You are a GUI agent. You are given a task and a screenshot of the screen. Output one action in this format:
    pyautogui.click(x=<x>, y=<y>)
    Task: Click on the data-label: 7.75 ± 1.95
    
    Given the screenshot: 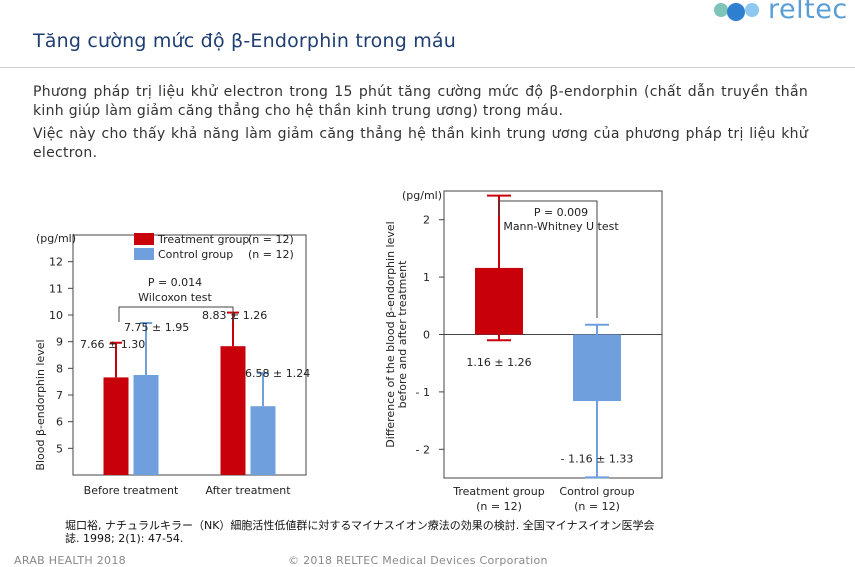 What is the action you would take?
    pyautogui.click(x=156, y=327)
    